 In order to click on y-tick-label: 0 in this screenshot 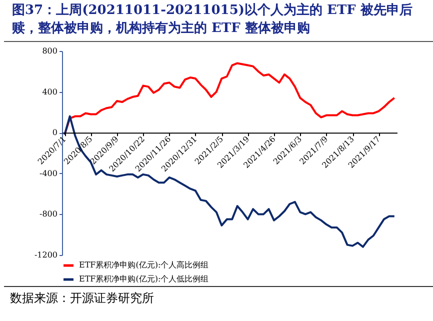, I will do `click(55, 133)`.